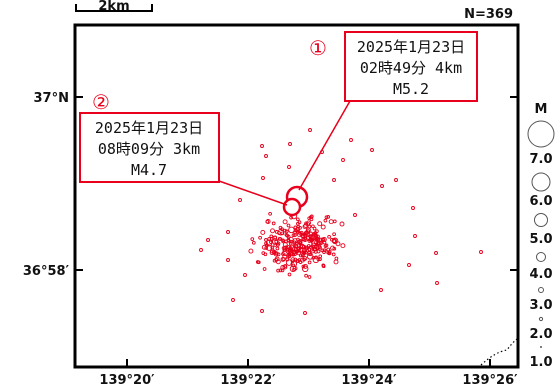 Image resolution: width=559 pixels, height=389 pixels. I want to click on boundary-line, so click(499, 352).